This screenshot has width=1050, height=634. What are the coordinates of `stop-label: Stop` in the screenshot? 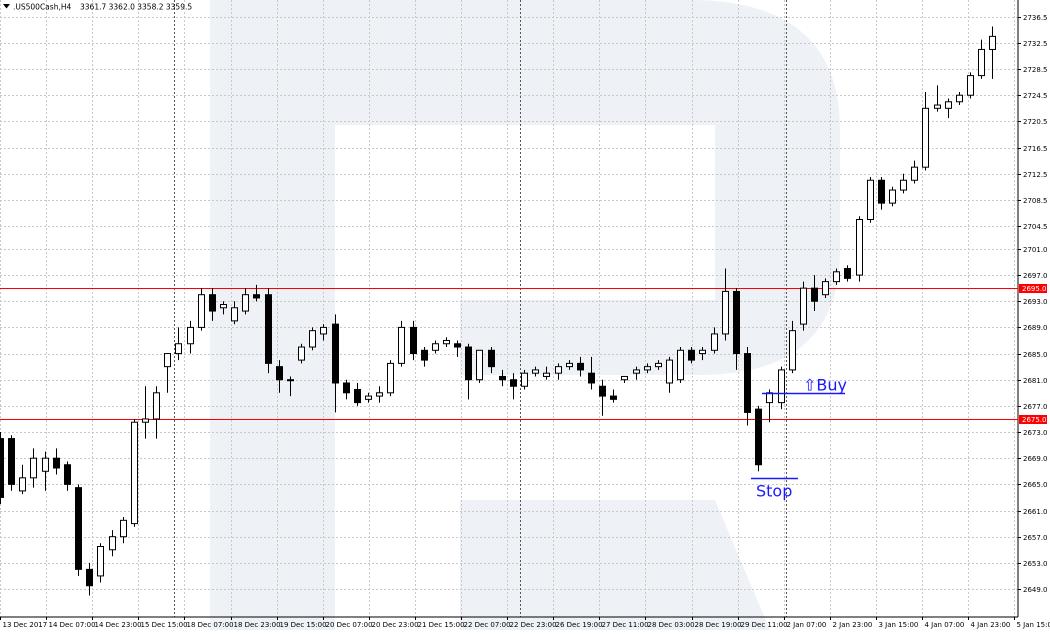 It's located at (774, 491).